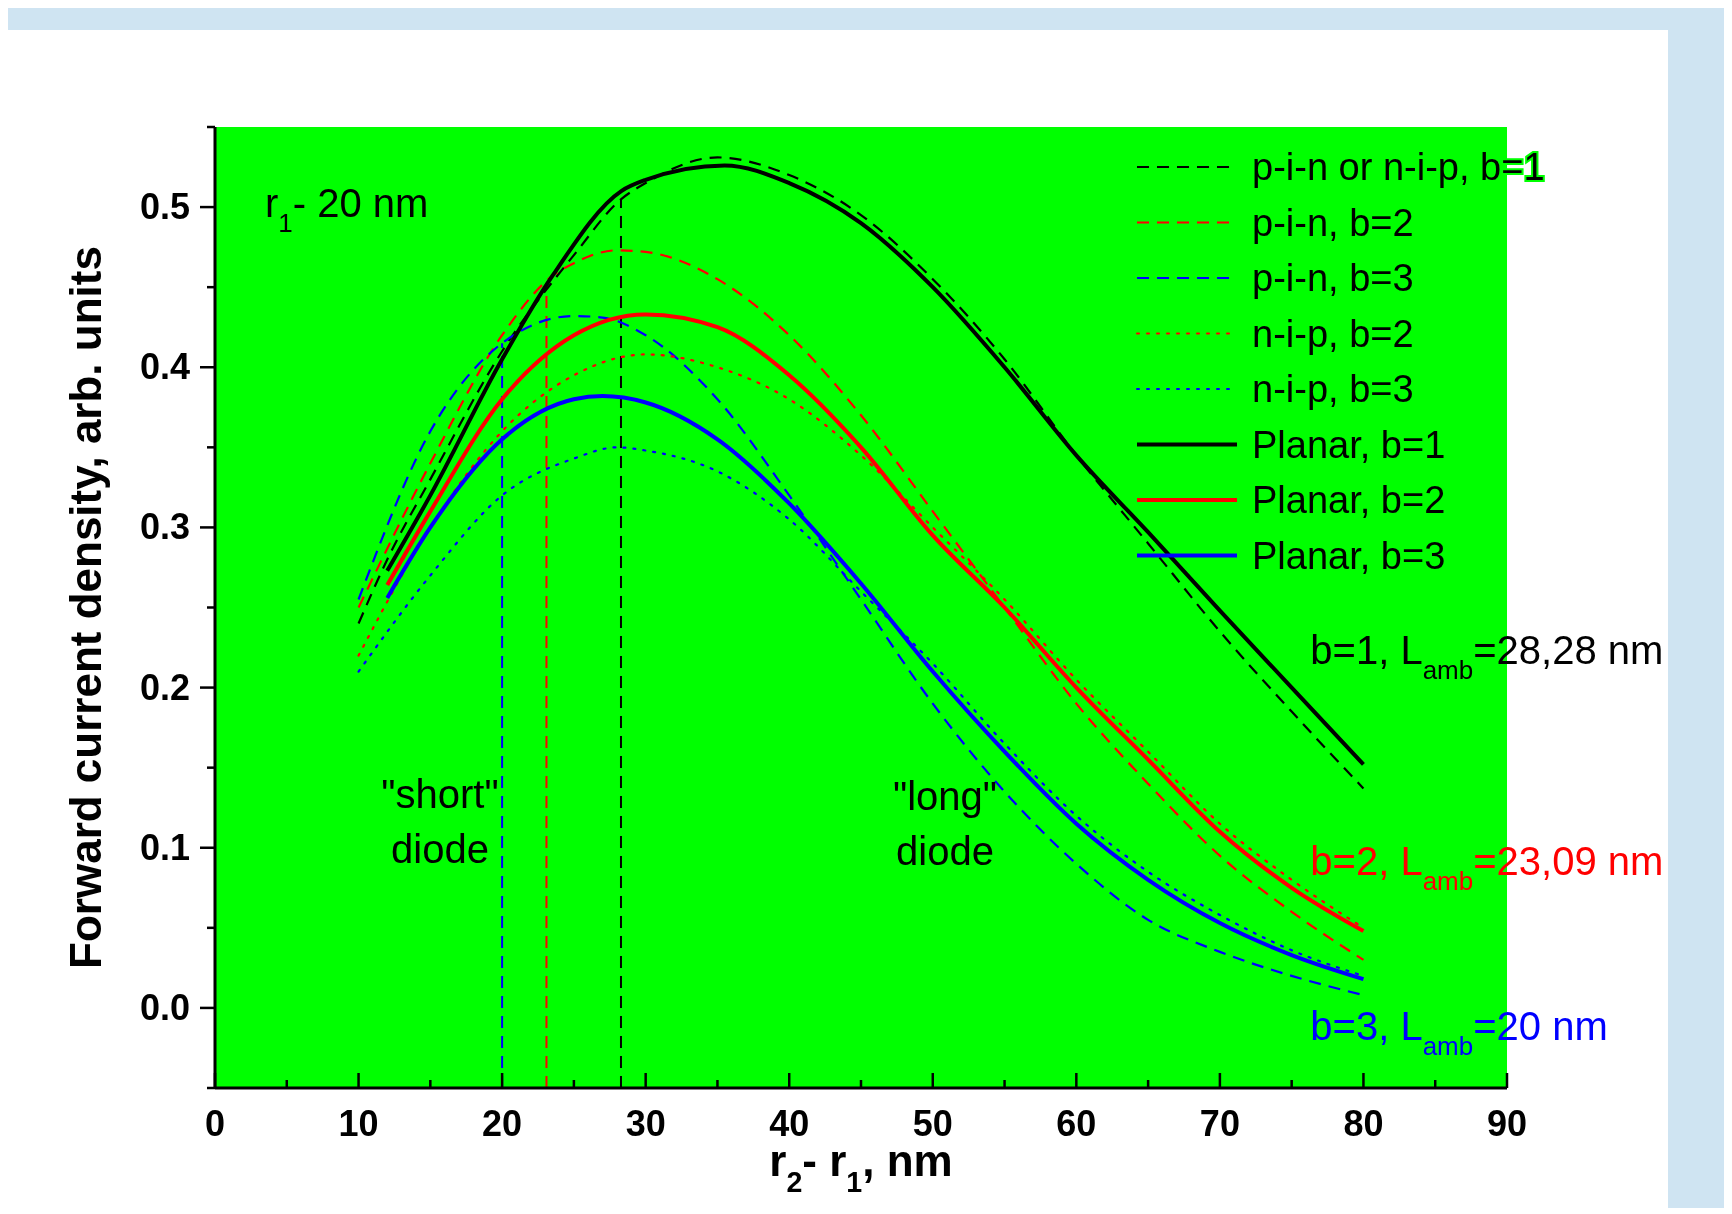 The height and width of the screenshot is (1214, 1732). I want to click on annotation: "short" diode, so click(440, 821).